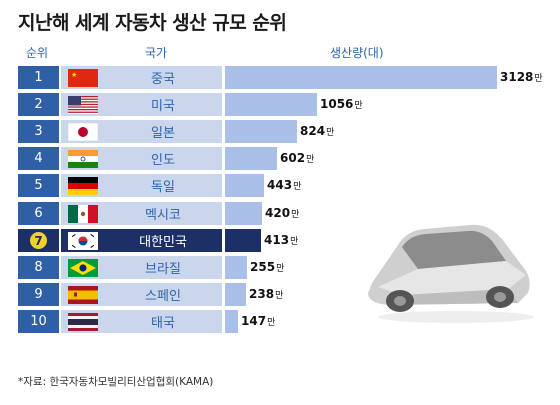 The image size is (560, 405). I want to click on country-label: 미국, so click(163, 104).